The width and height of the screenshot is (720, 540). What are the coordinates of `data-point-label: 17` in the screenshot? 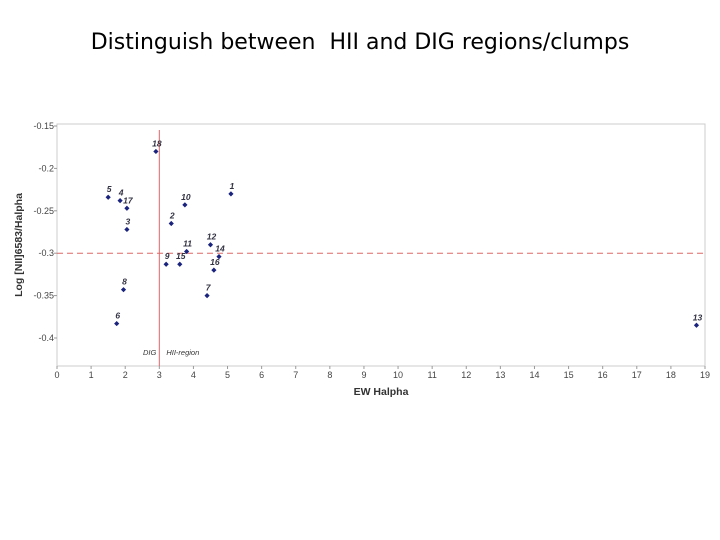 It's located at (128, 200).